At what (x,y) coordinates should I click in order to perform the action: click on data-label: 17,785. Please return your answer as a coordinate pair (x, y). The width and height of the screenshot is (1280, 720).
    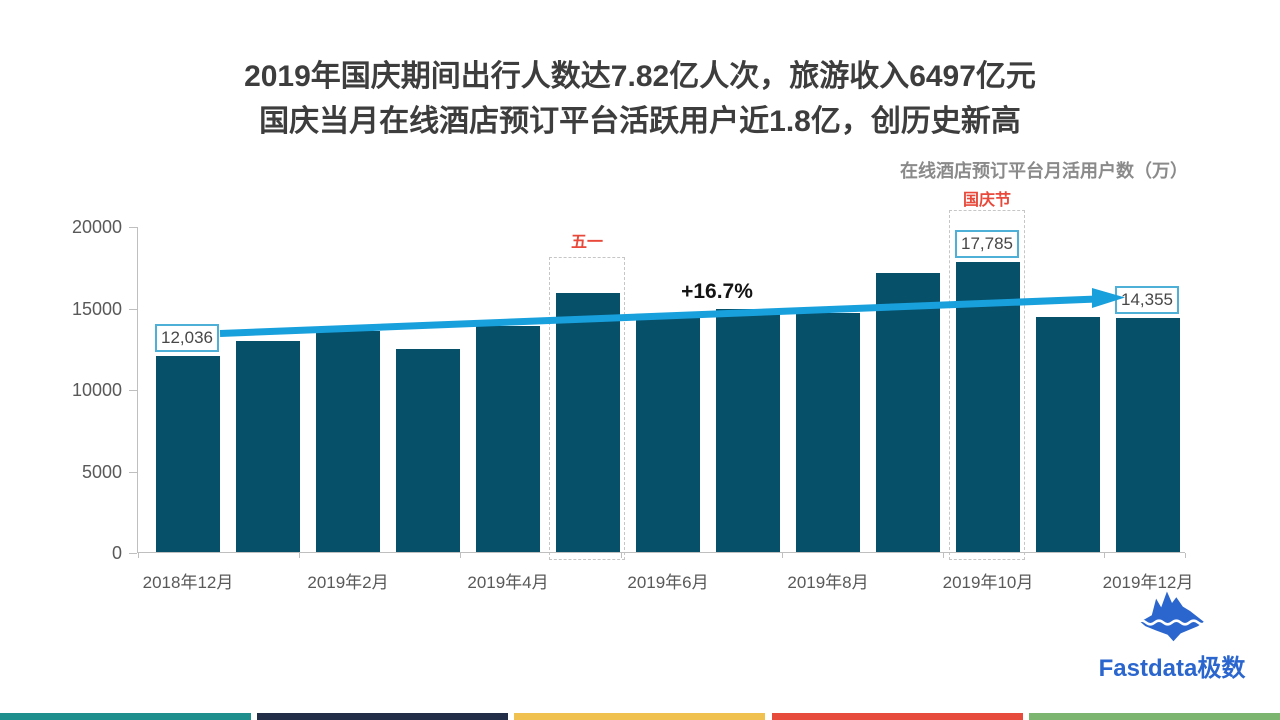
    Looking at the image, I should click on (987, 244).